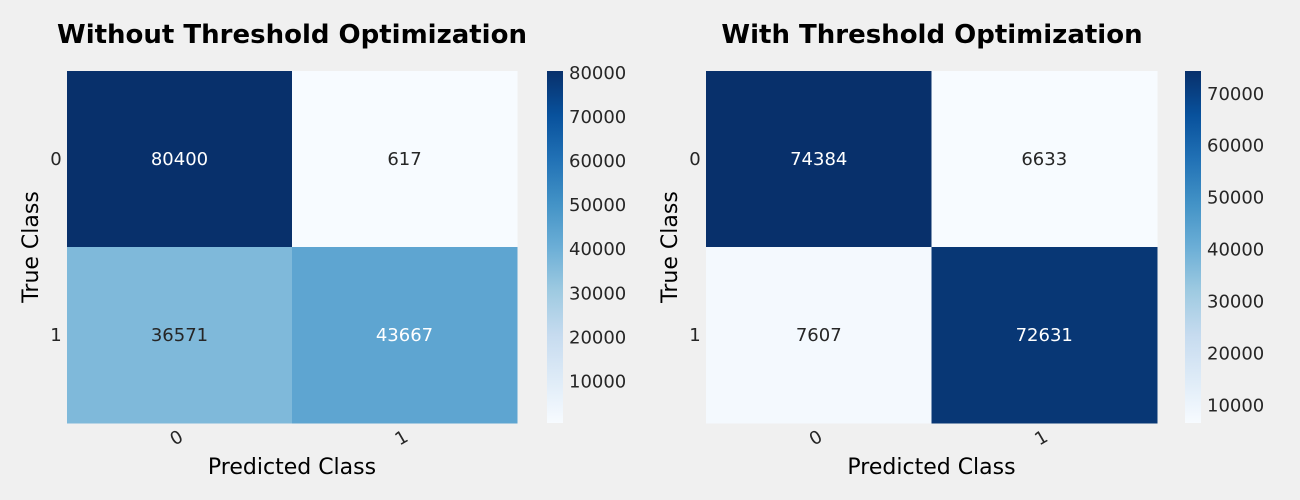 This screenshot has height=500, width=1300. Describe the element at coordinates (292, 35) in the screenshot. I see `chart-title: Without Threshold Optimization` at that location.